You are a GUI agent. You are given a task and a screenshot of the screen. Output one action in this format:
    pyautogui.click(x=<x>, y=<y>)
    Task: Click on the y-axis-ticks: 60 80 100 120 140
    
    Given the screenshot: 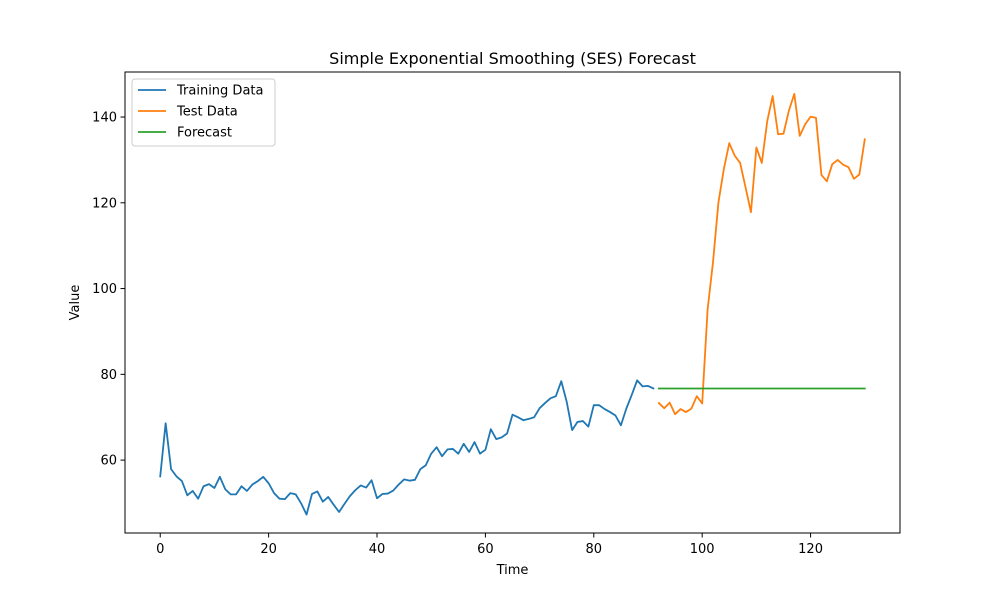 What is the action you would take?
    pyautogui.click(x=108, y=290)
    